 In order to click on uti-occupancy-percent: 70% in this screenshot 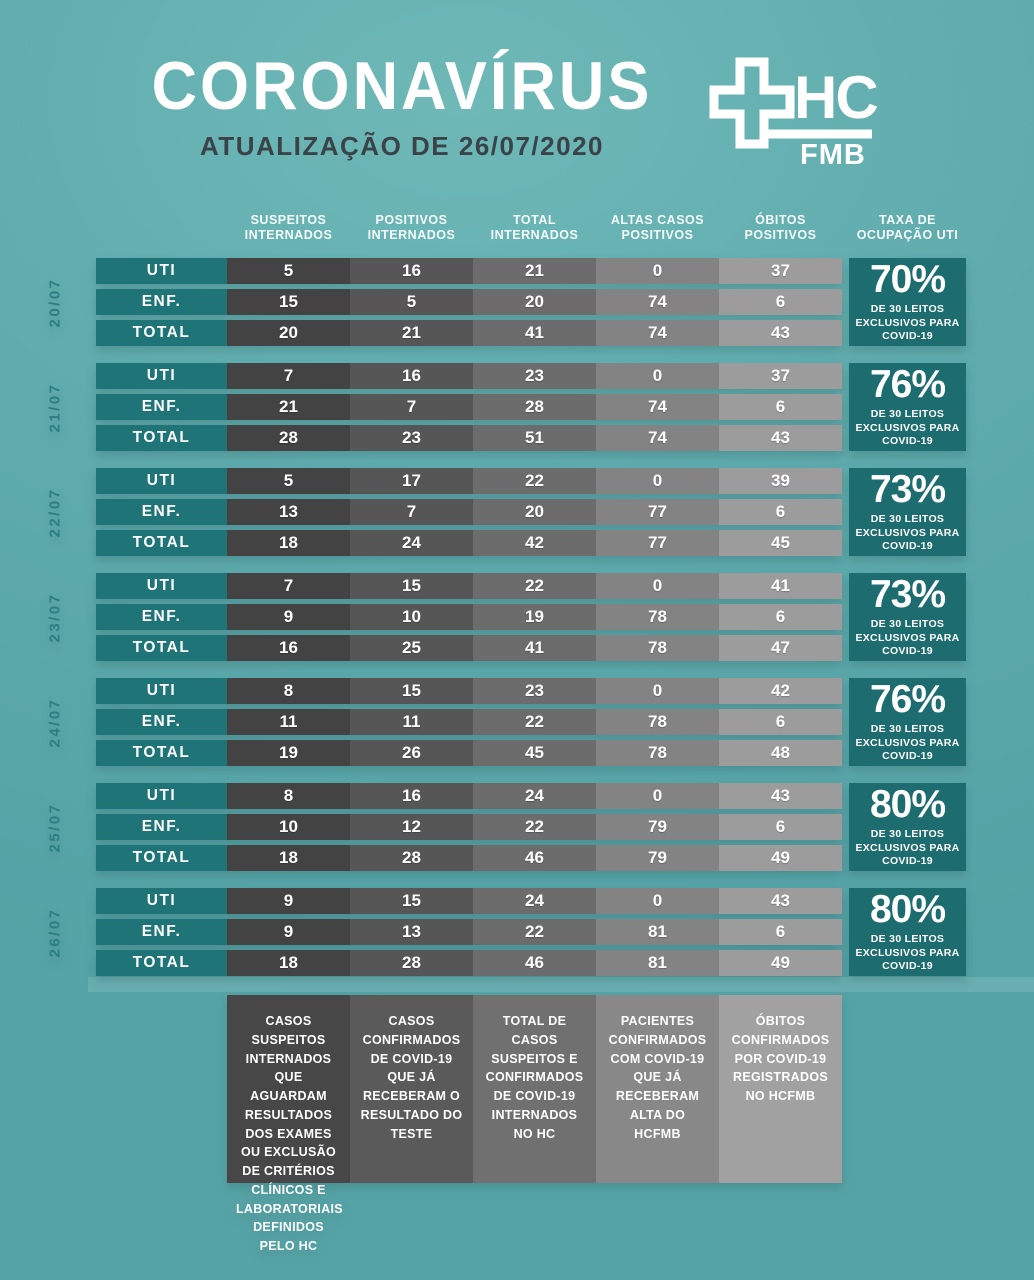, I will do `click(907, 280)`.